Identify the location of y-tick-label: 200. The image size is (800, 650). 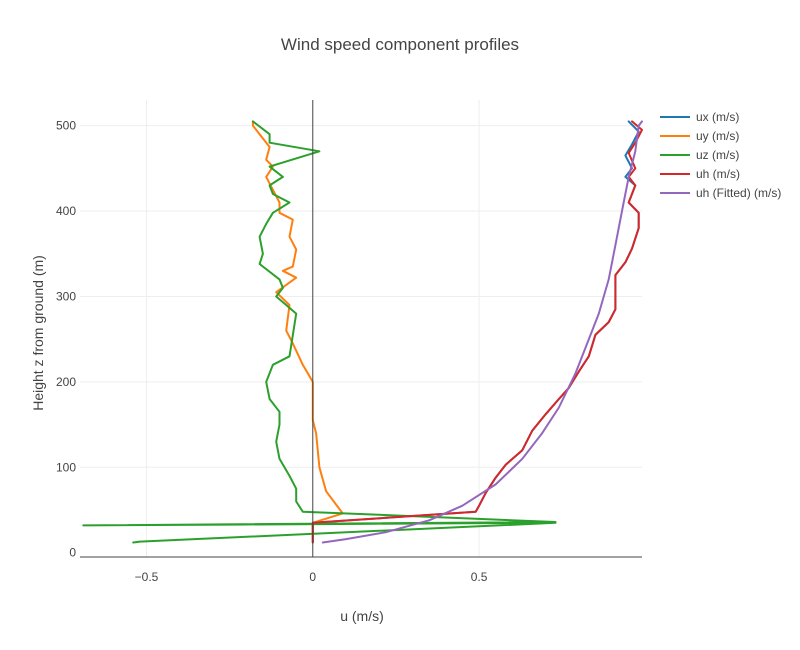
(66, 382).